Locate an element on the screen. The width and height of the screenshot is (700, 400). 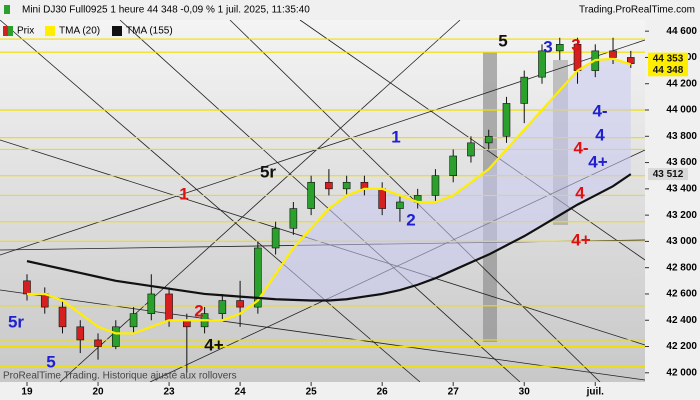
x-tick-label: juil. is located at coordinates (595, 392).